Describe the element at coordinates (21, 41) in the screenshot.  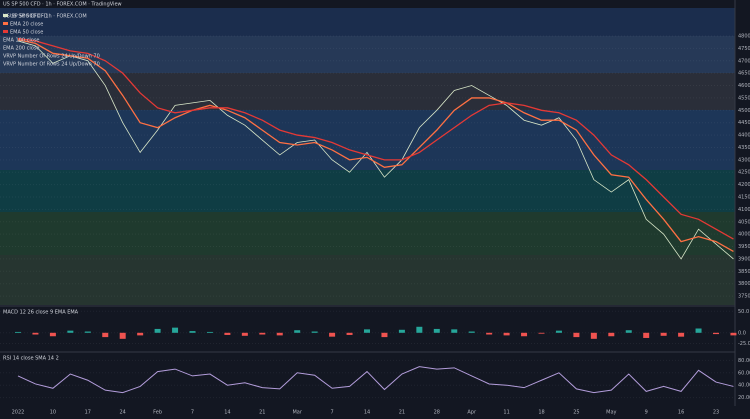
I see `indicator-label: EMA 100 close` at that location.